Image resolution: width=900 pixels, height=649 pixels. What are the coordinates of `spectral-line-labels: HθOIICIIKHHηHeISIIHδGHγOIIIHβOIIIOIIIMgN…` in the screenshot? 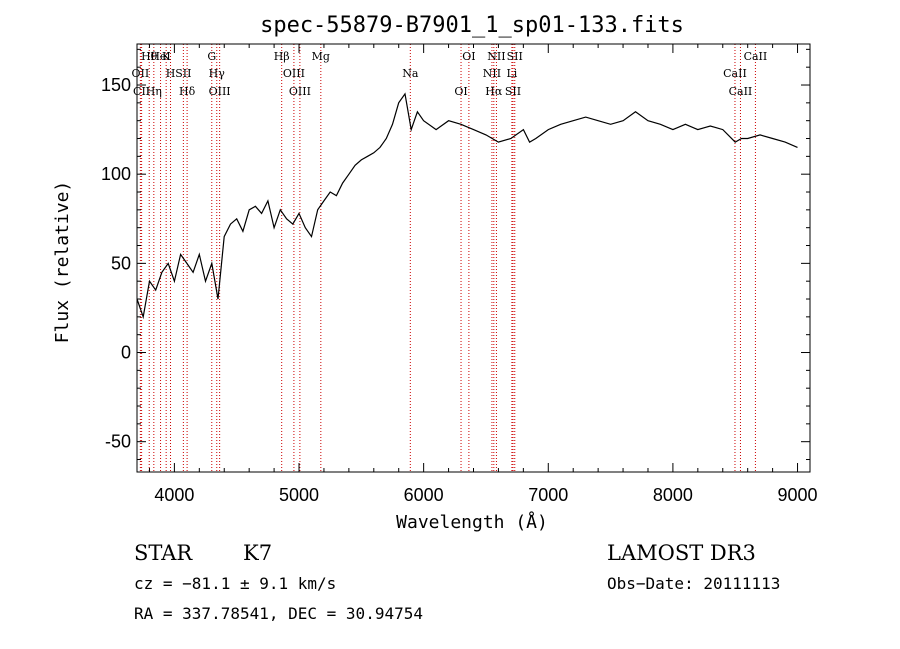 It's located at (450, 74).